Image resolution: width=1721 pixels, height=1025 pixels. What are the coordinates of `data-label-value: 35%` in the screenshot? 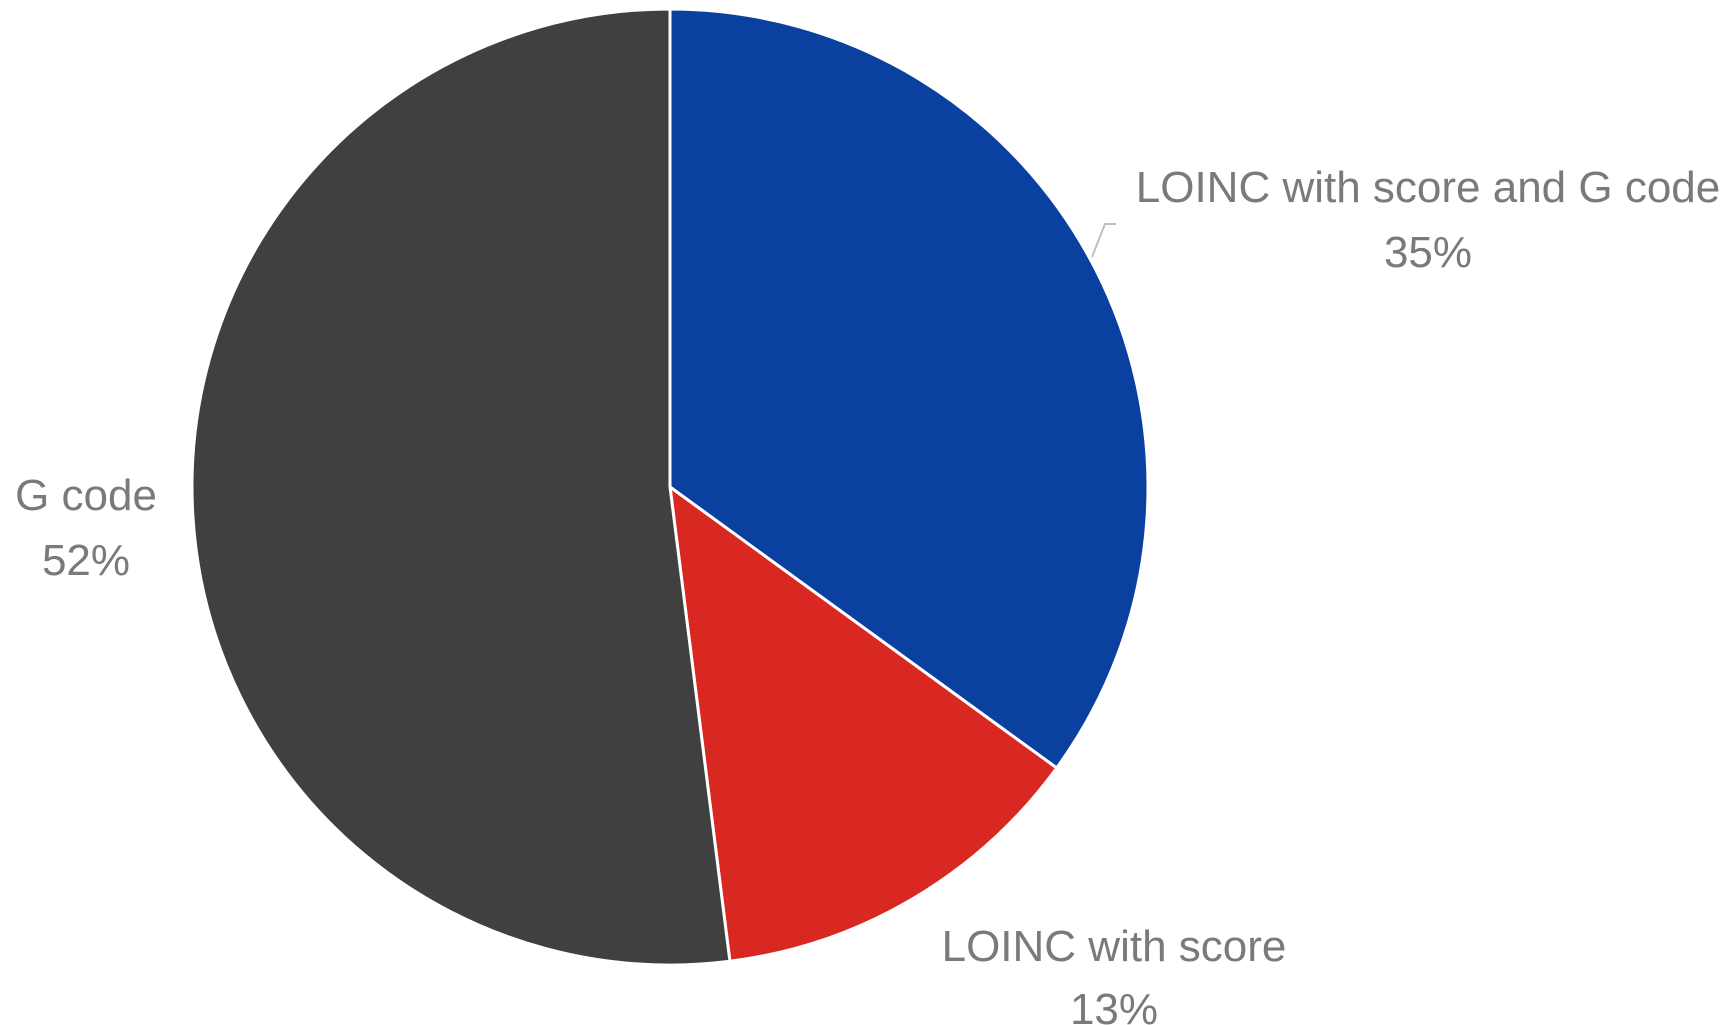 It's located at (1428, 252).